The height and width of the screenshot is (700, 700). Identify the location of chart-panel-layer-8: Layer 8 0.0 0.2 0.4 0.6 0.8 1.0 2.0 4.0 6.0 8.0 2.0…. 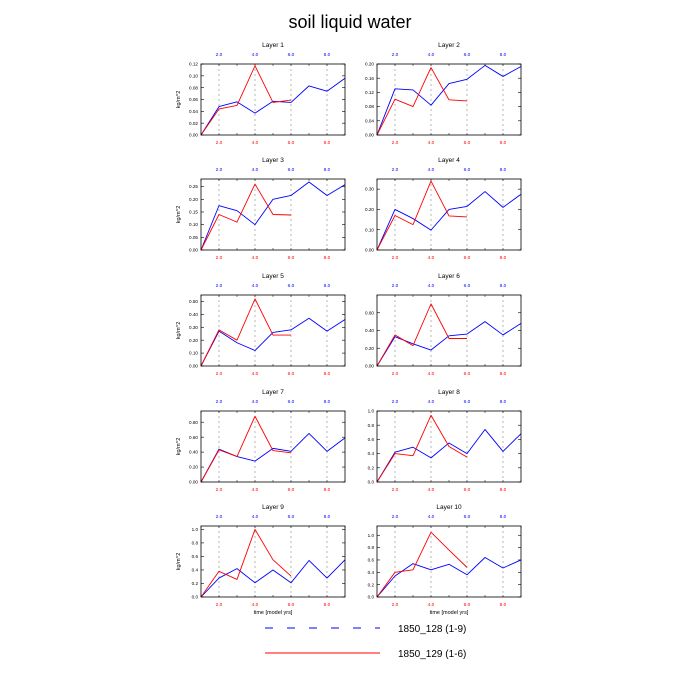
(445, 441).